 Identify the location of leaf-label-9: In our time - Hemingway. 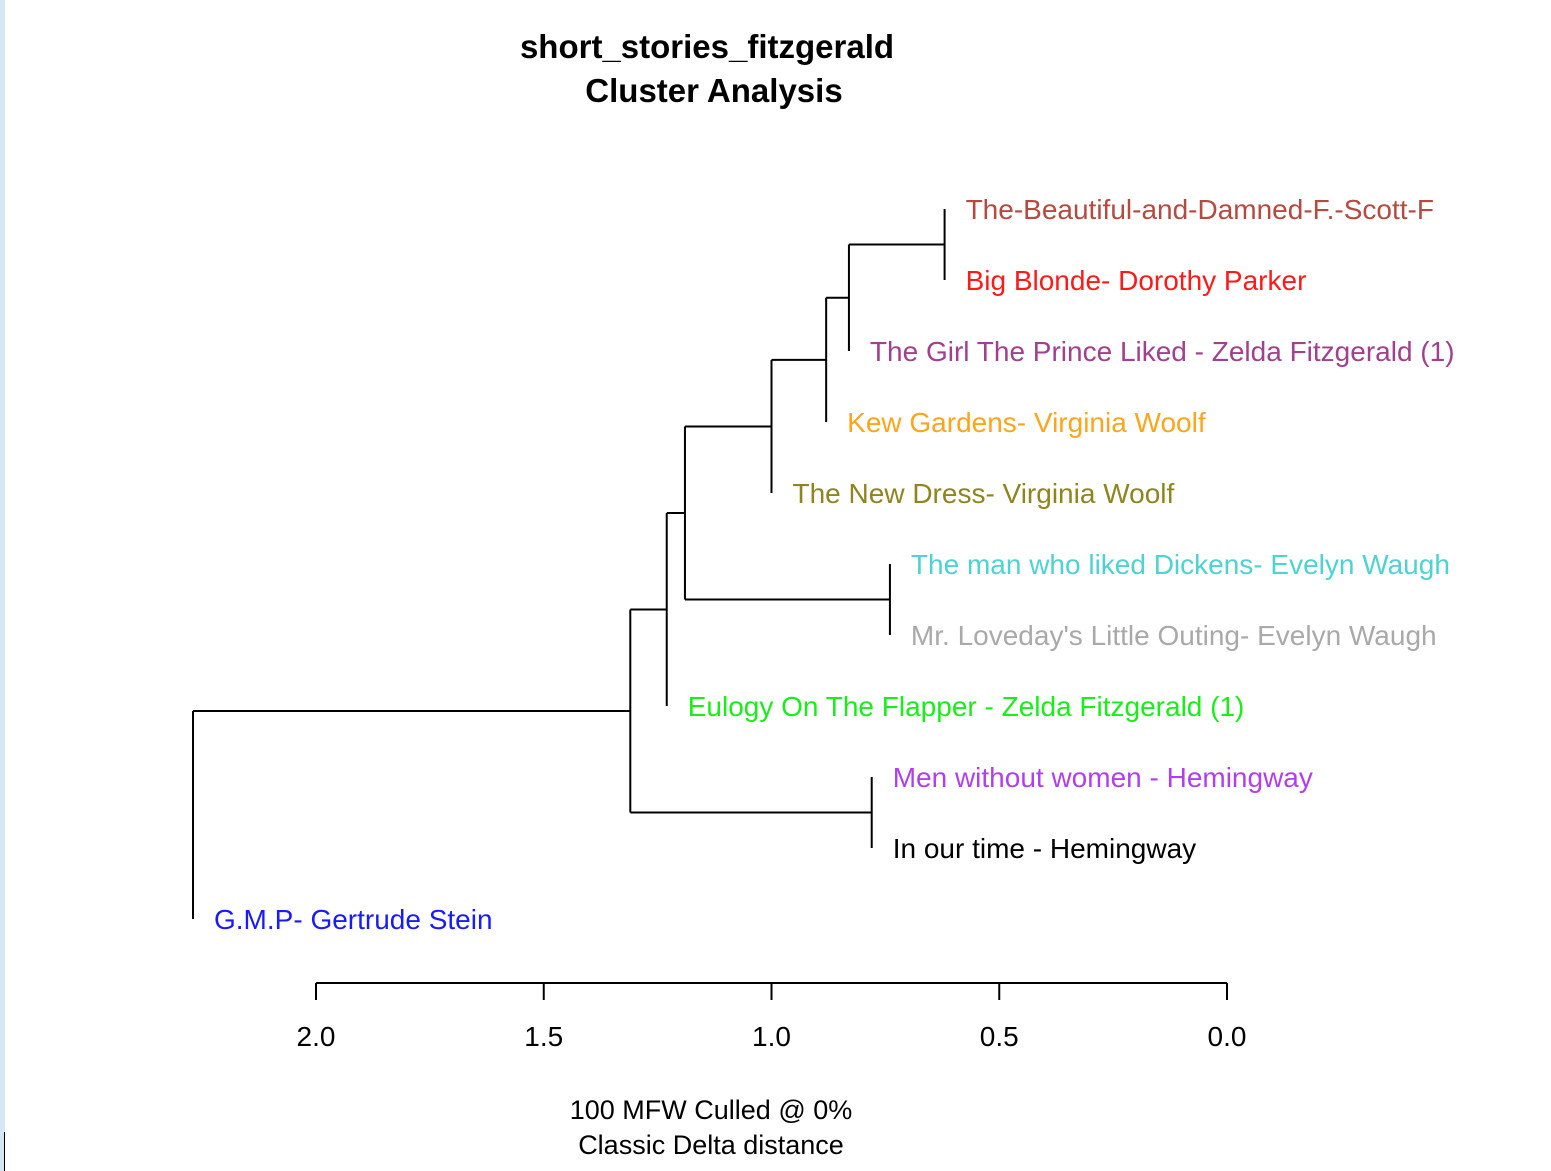
(1044, 848).